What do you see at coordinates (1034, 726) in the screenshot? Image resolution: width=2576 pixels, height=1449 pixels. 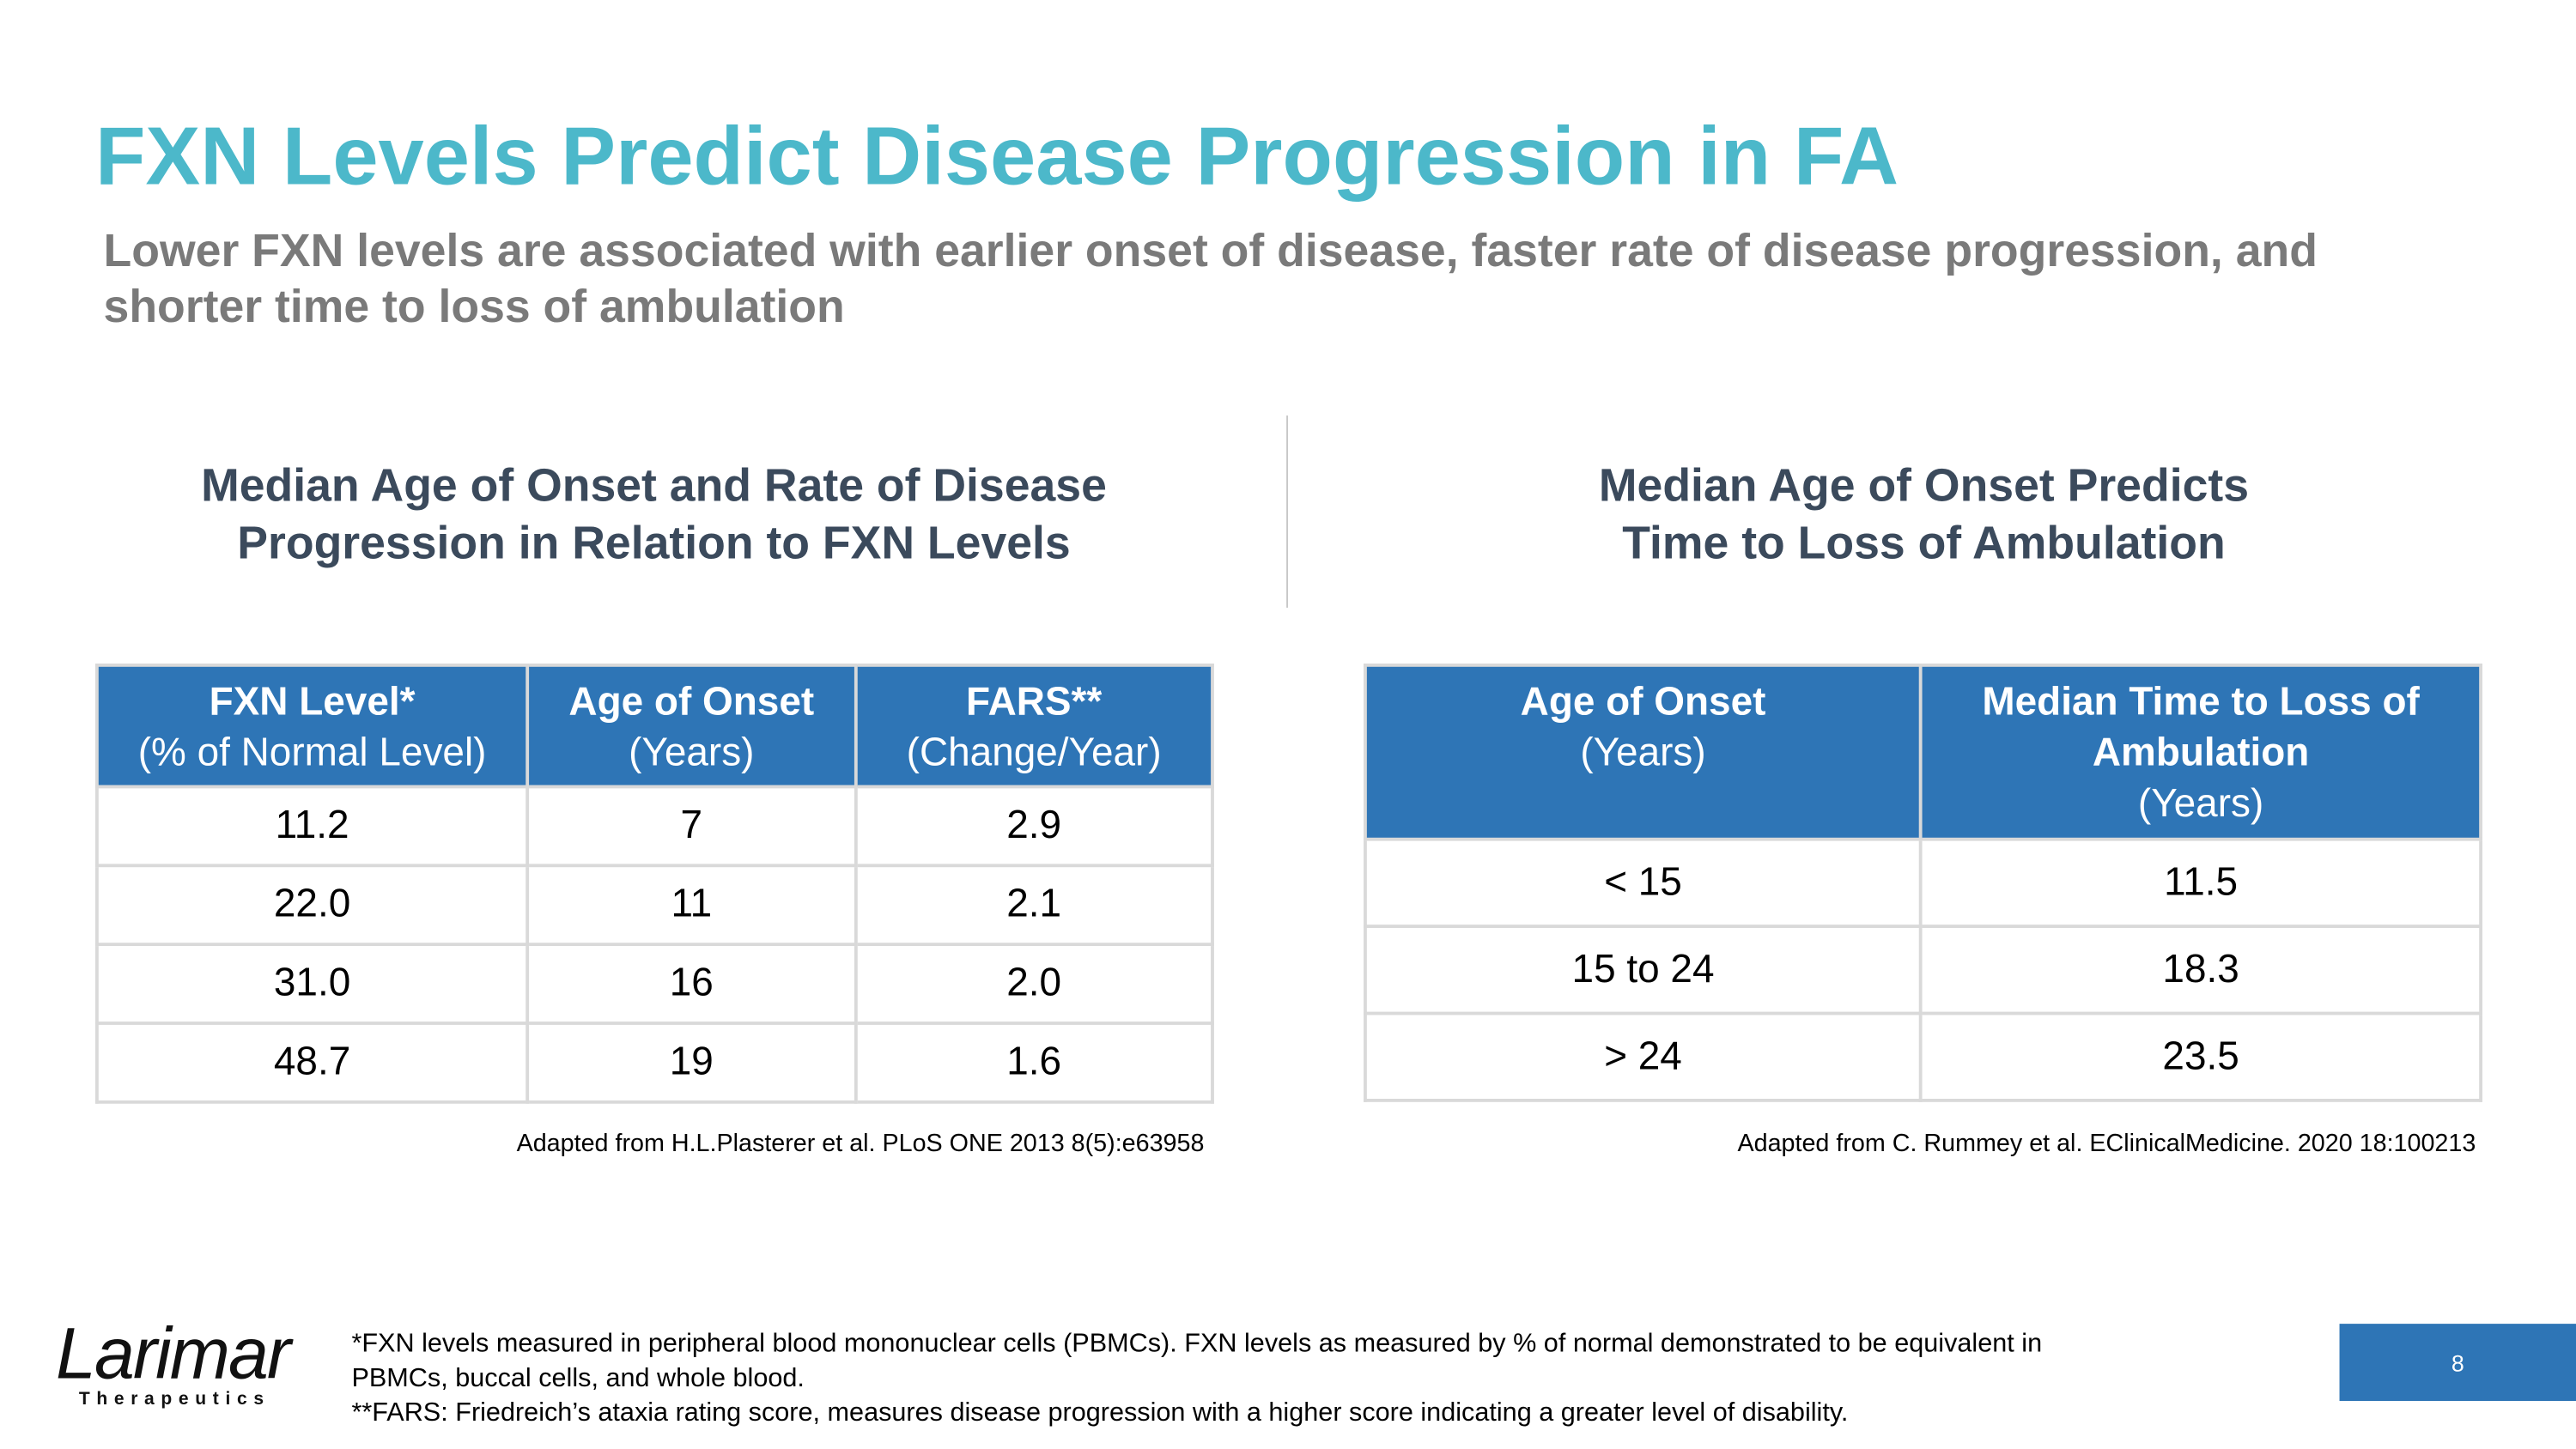 I see `header-cell: FARS** (Change/Year)` at bounding box center [1034, 726].